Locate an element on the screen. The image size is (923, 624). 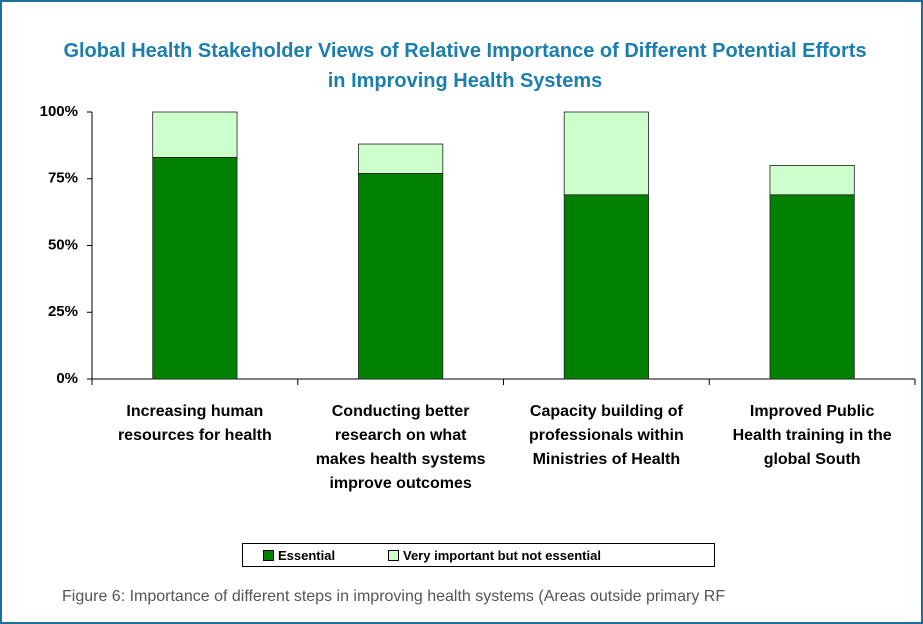
x-tick-label: Increasing human resources for health is located at coordinates (194, 423).